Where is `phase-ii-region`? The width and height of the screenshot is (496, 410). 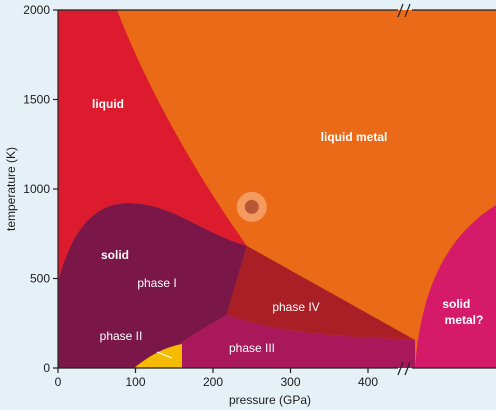
phase-ii-region is located at coordinates (158, 356).